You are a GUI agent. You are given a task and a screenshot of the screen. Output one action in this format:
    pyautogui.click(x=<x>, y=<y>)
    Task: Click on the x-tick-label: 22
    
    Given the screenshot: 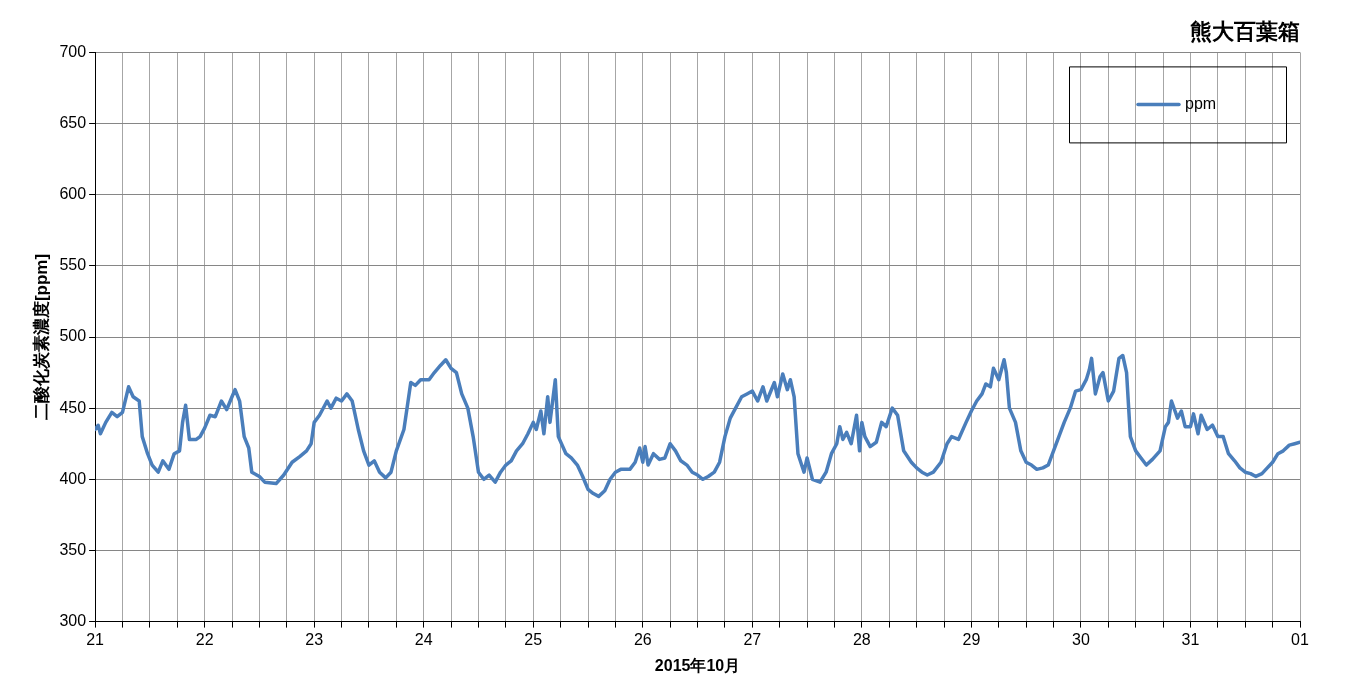 What is the action you would take?
    pyautogui.click(x=204, y=639)
    